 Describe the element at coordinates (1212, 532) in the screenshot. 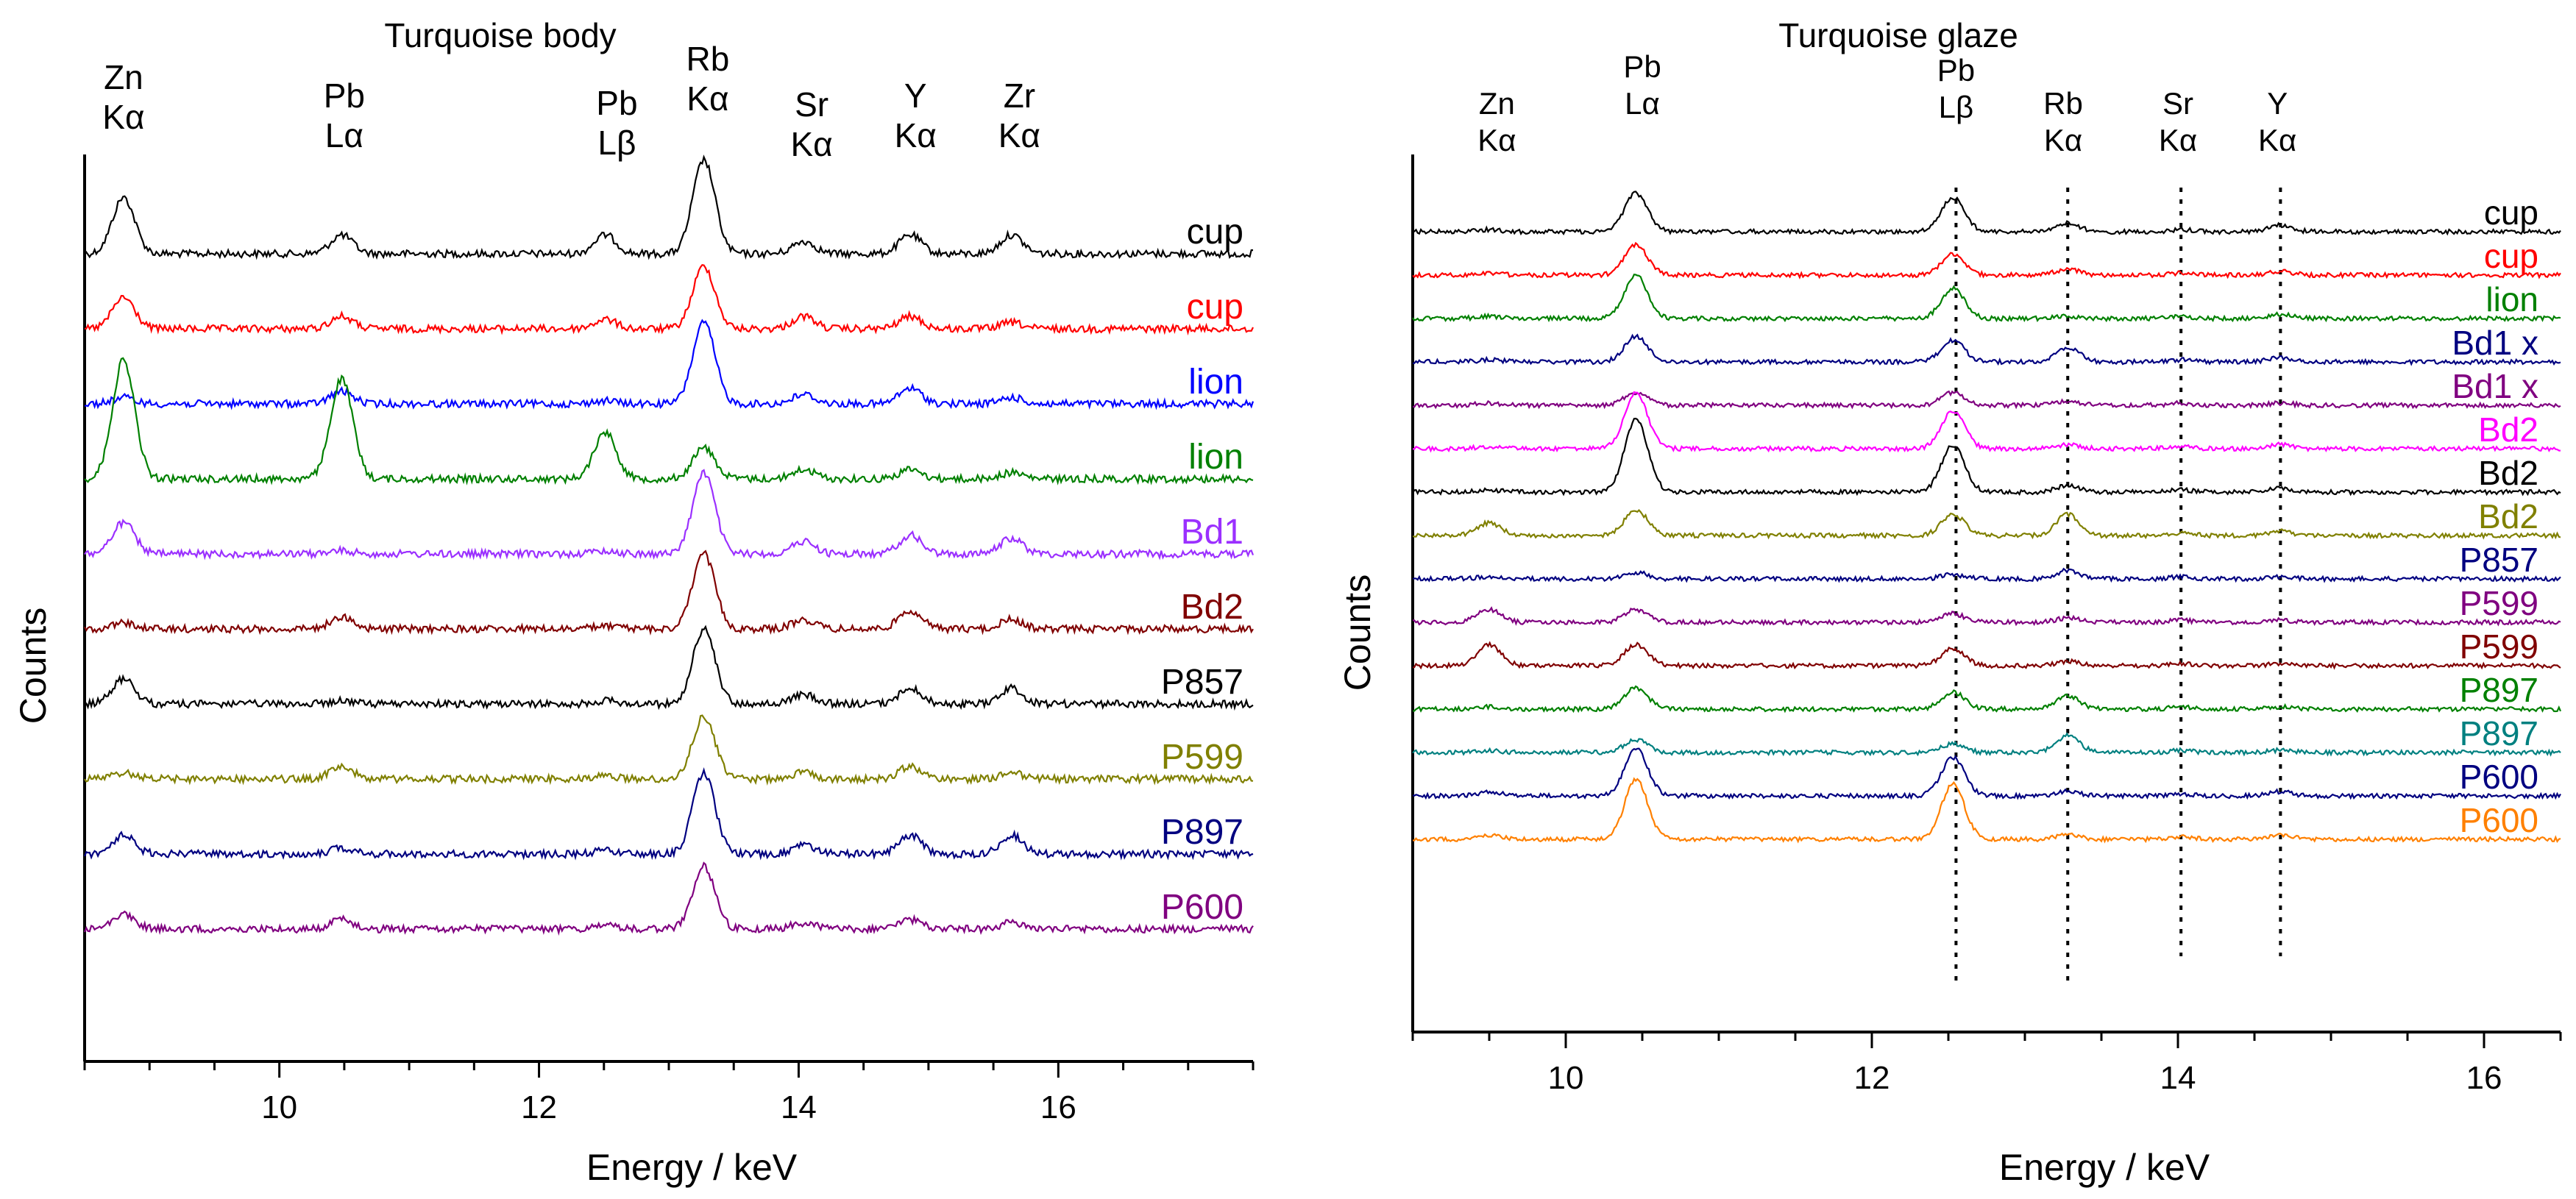

I see `series-label: Bd1` at that location.